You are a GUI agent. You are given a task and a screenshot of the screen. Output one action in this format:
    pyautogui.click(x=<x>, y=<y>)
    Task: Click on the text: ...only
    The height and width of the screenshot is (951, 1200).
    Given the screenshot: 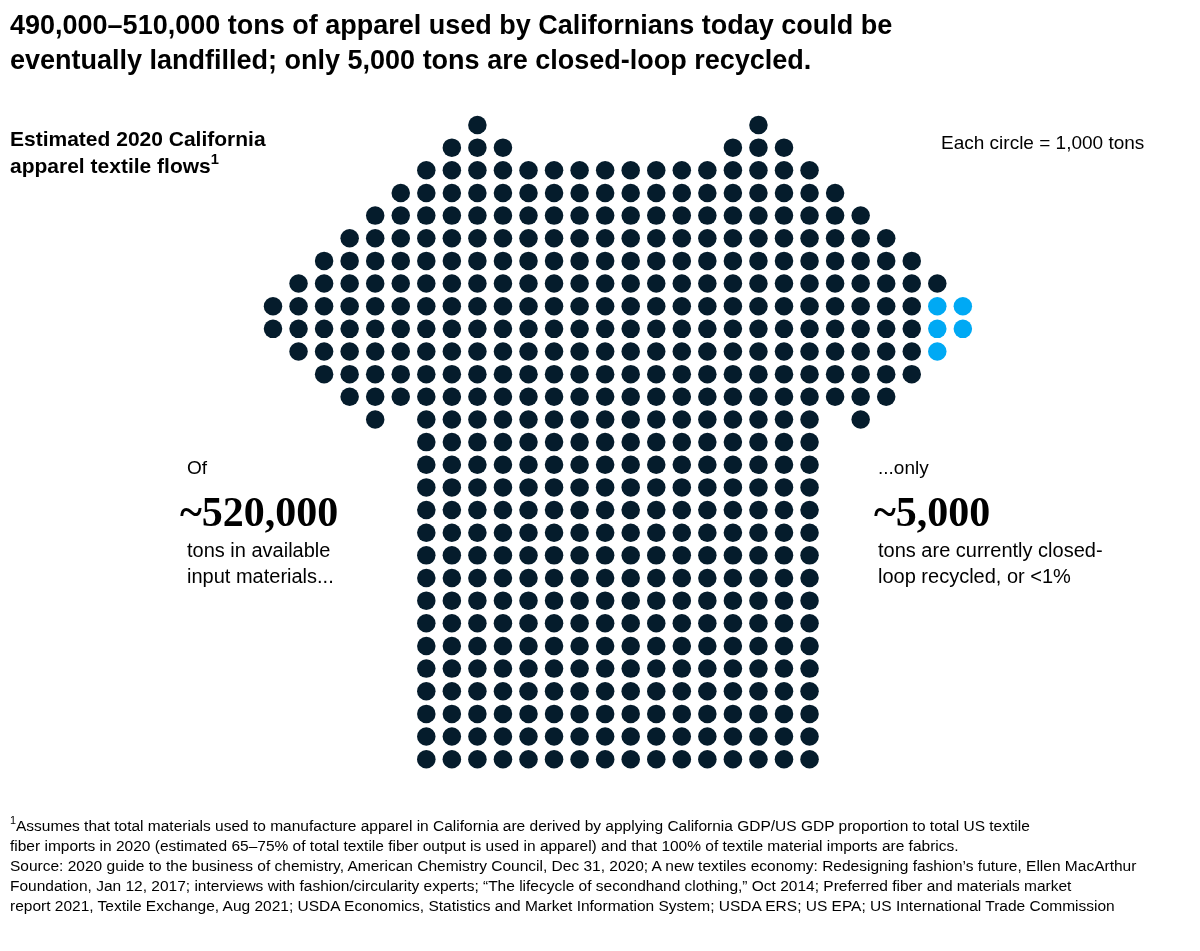 What is the action you would take?
    pyautogui.click(x=904, y=467)
    